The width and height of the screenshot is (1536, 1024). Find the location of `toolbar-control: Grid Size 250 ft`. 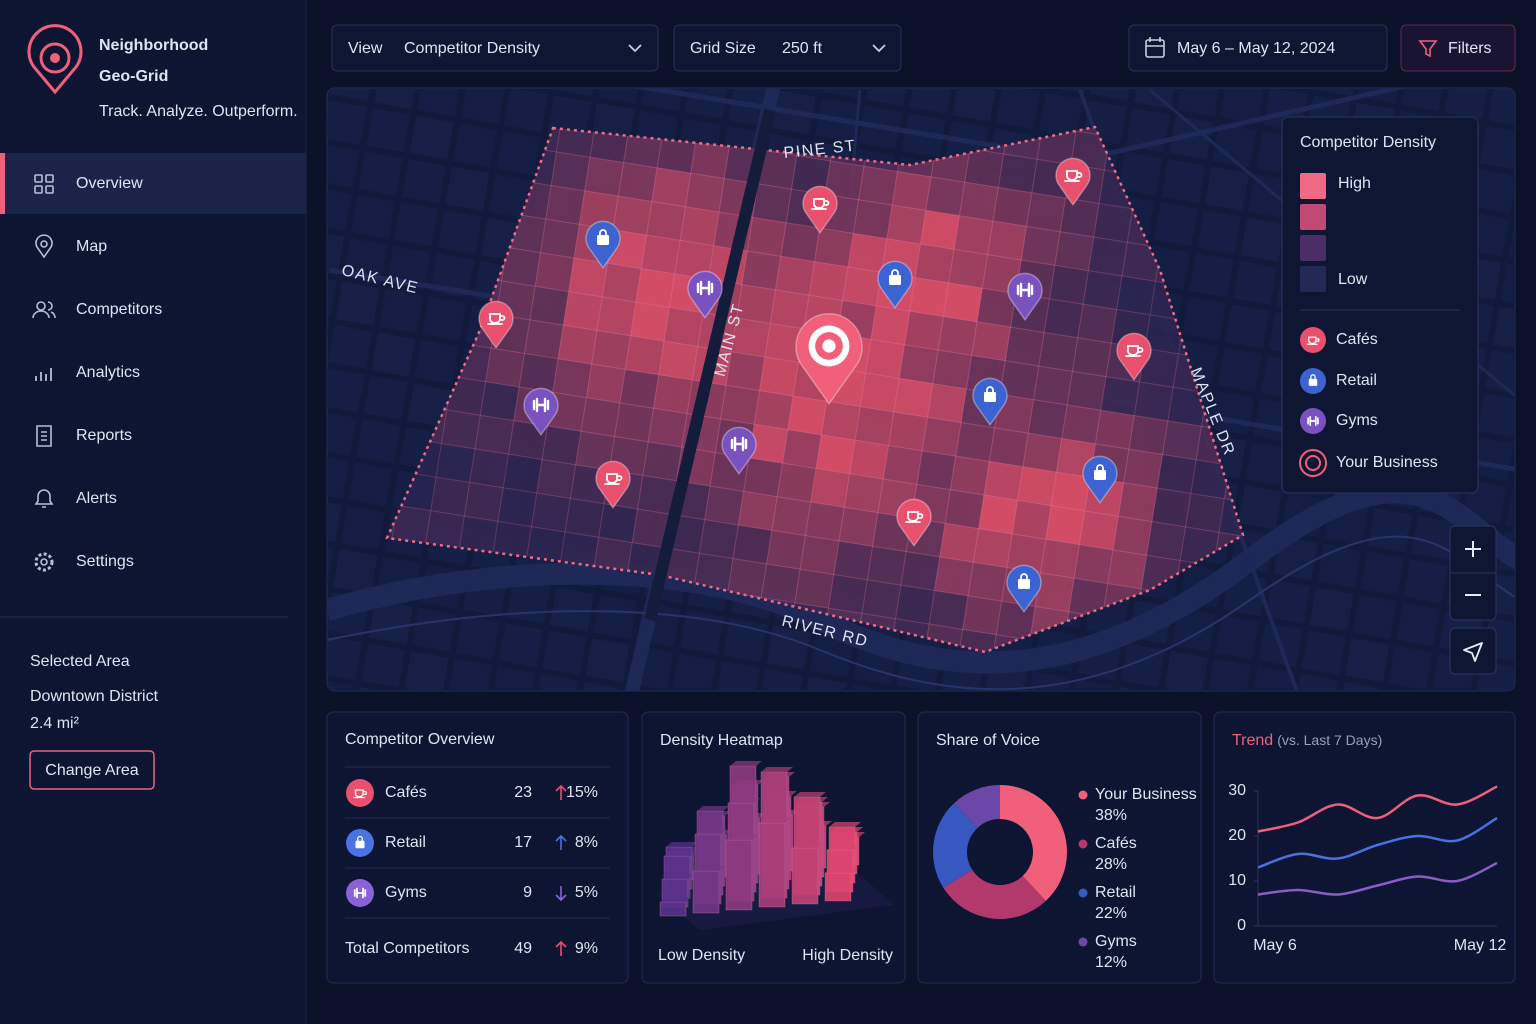

toolbar-control: Grid Size 250 ft is located at coordinates (787, 48).